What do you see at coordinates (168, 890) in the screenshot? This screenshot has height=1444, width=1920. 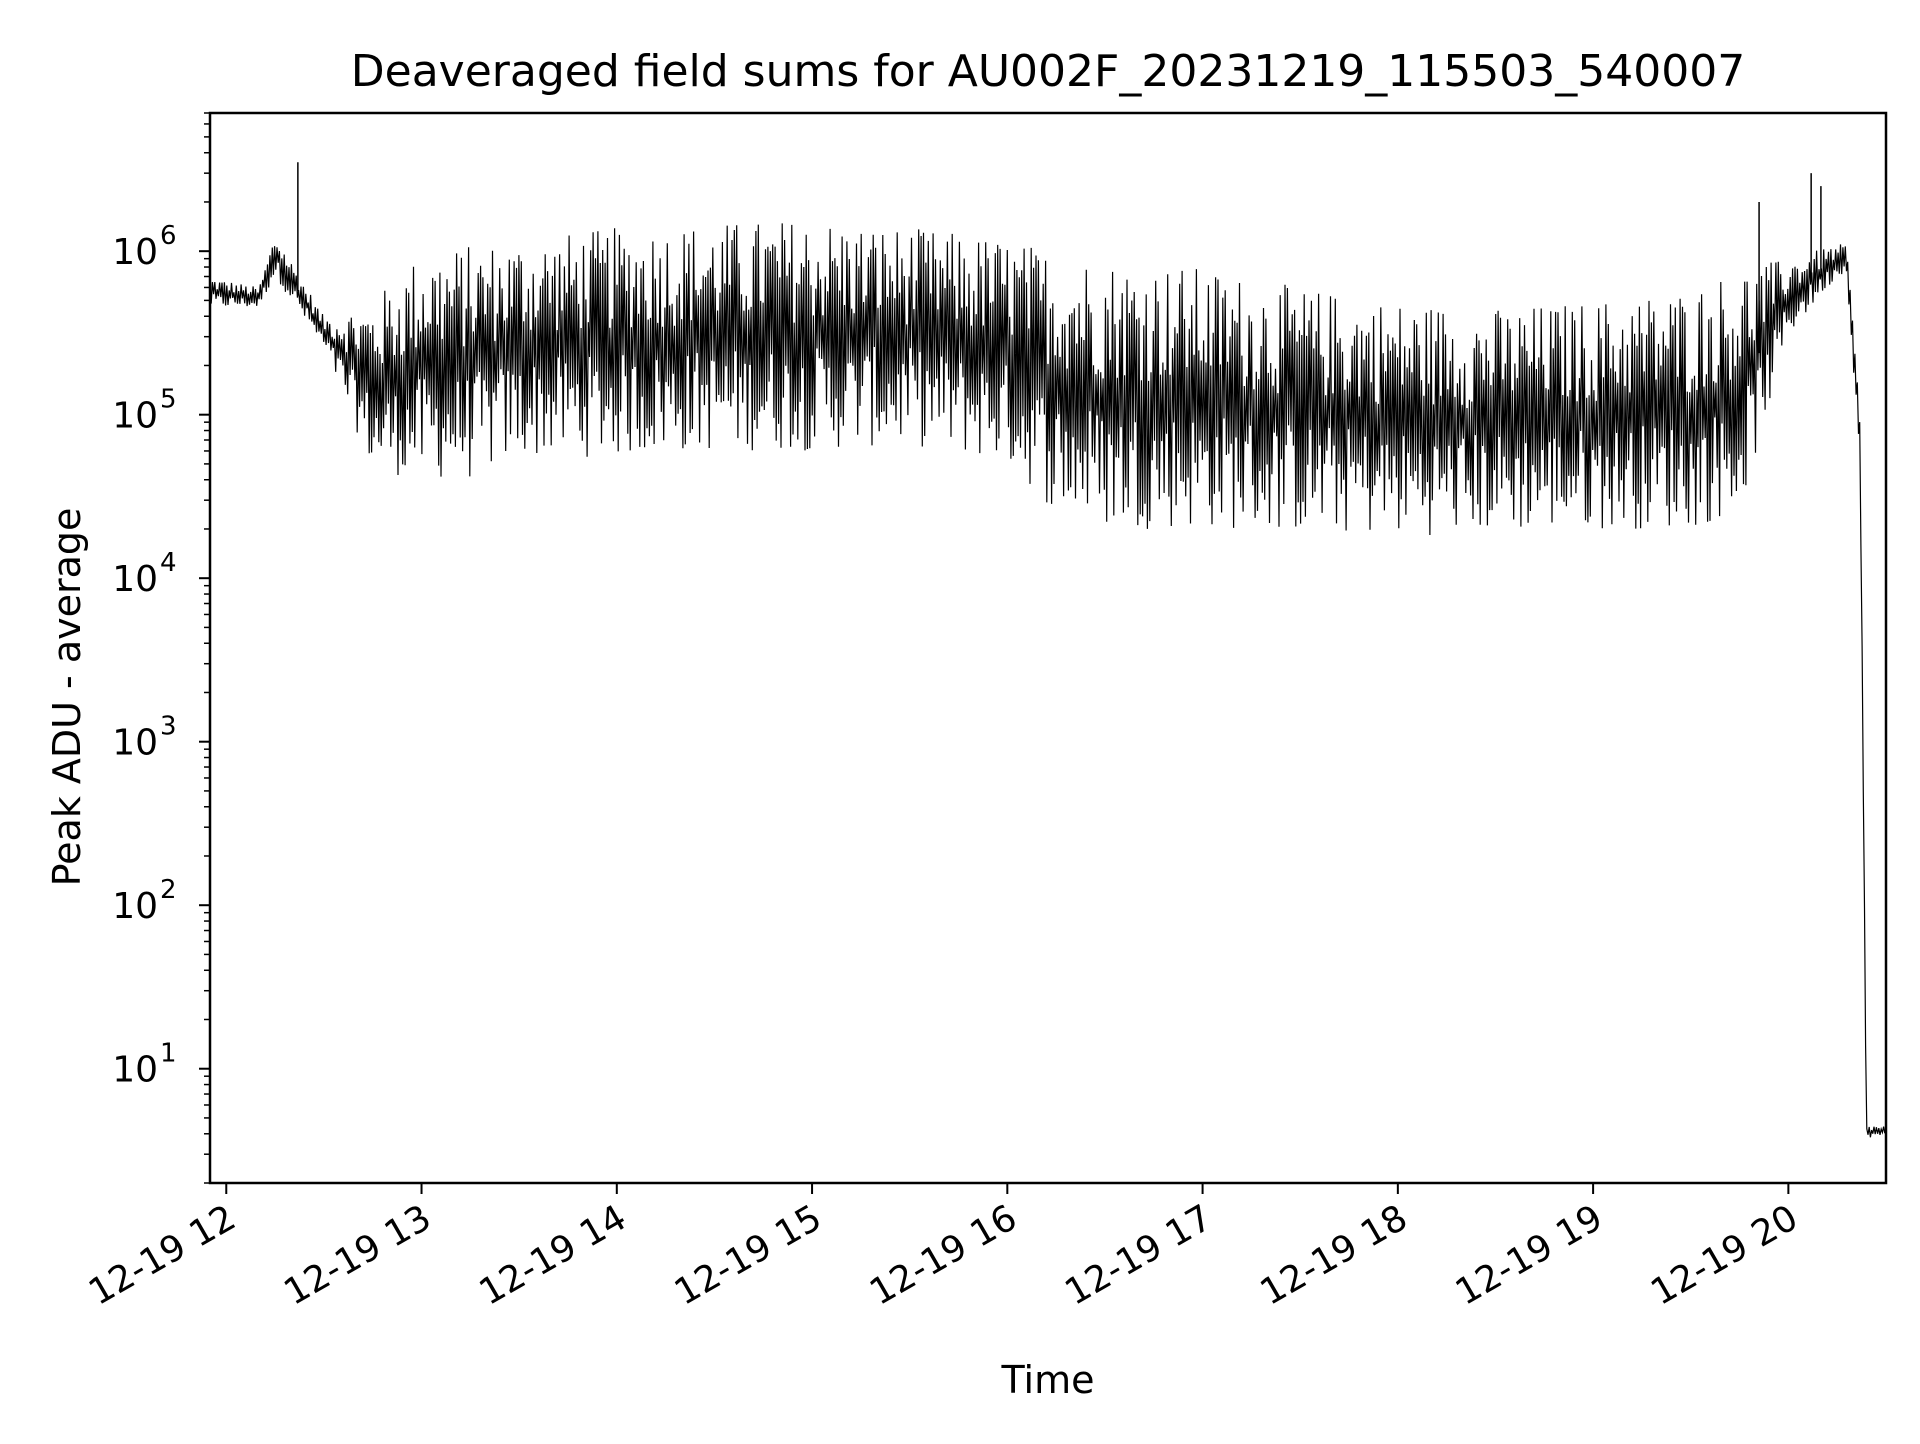 I see `y-tick-label-exponent: 2` at bounding box center [168, 890].